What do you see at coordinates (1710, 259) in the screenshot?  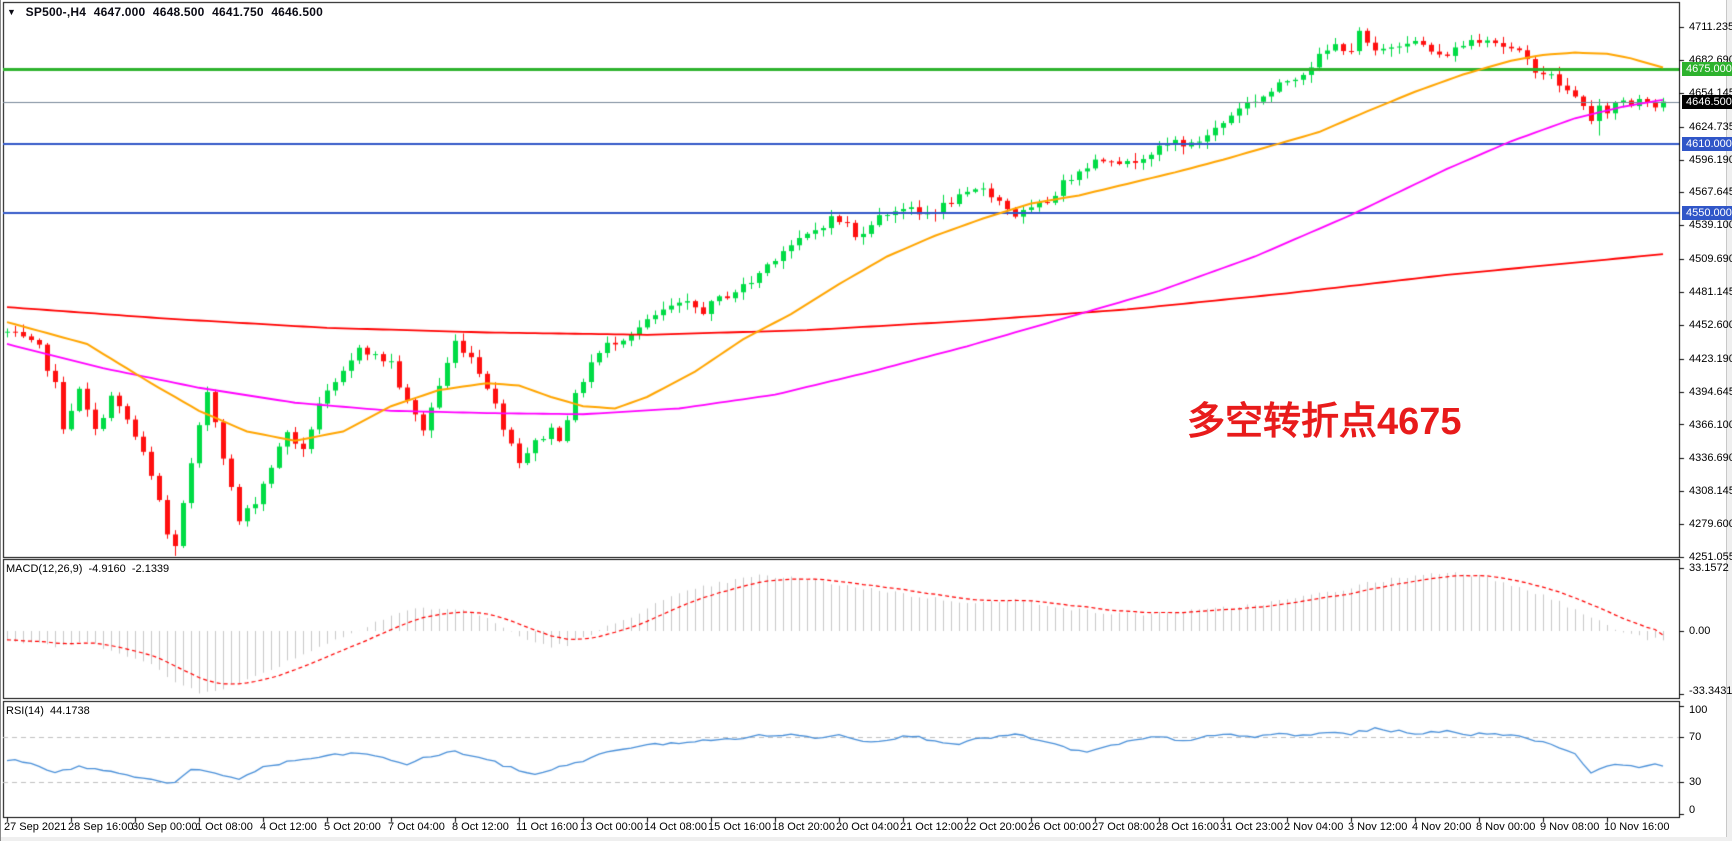 I see `price-axis-label: 4509.690` at bounding box center [1710, 259].